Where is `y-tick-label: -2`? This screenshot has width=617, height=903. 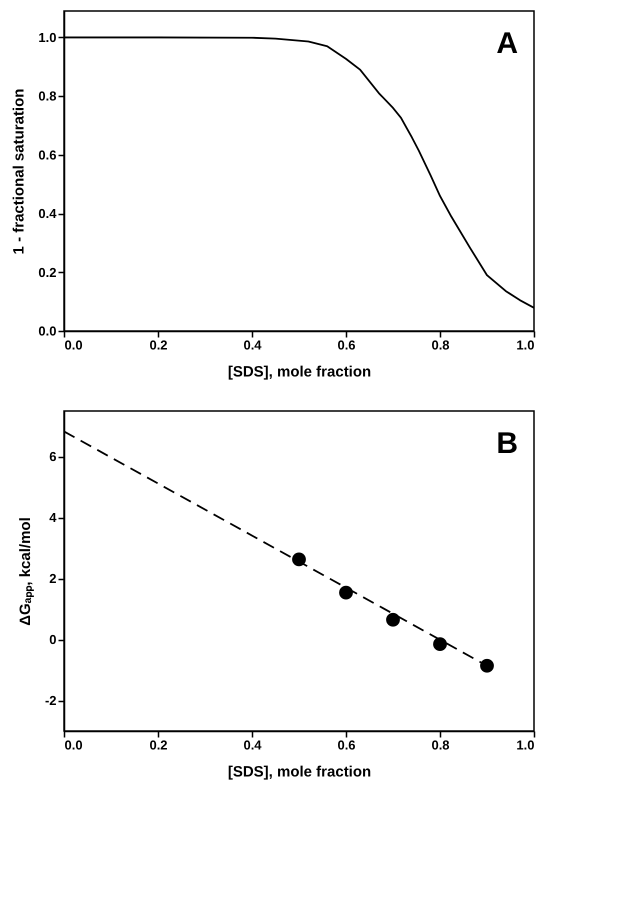 y-tick-label: -2 is located at coordinates (50, 700).